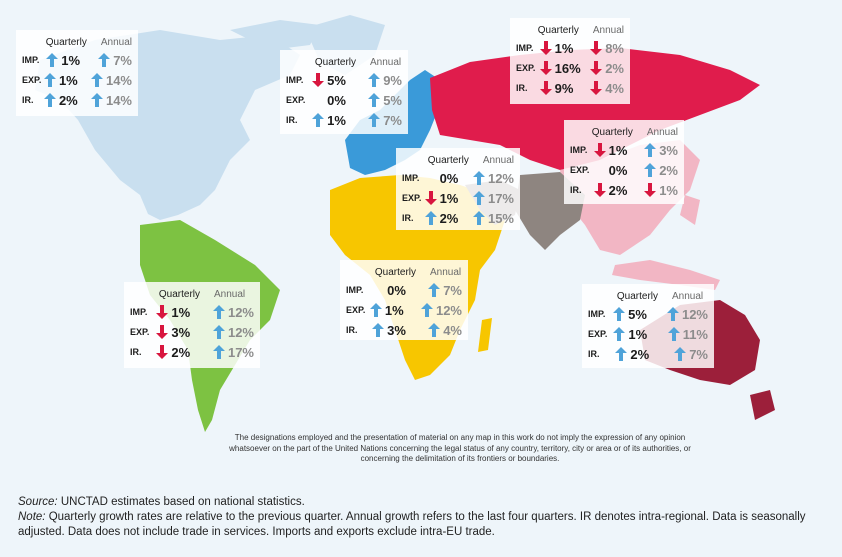  Describe the element at coordinates (661, 150) in the screenshot. I see `annual-value: 3%` at that location.